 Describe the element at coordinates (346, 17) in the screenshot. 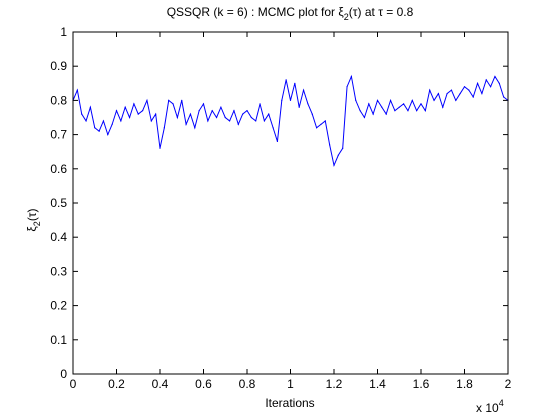

I see `chart-title-subscript: 2` at that location.